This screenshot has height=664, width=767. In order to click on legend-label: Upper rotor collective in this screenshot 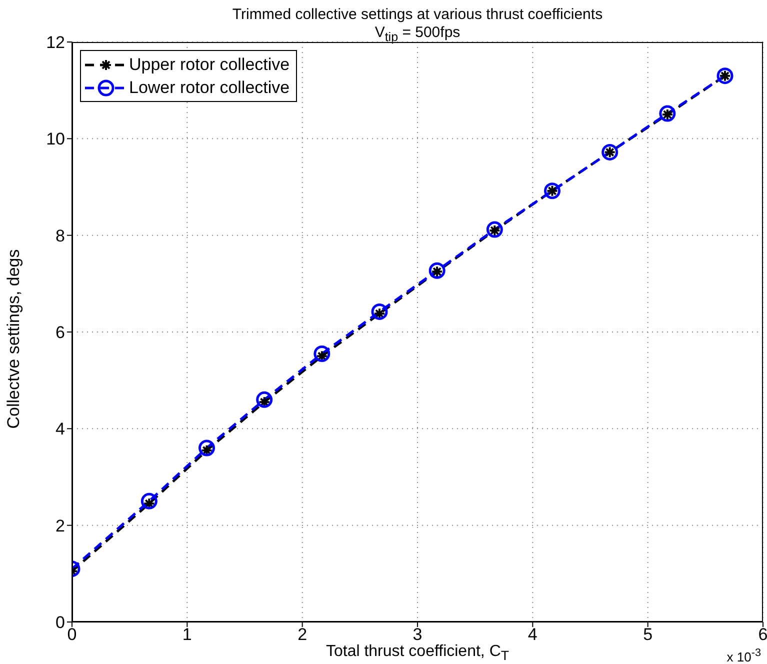, I will do `click(209, 64)`.